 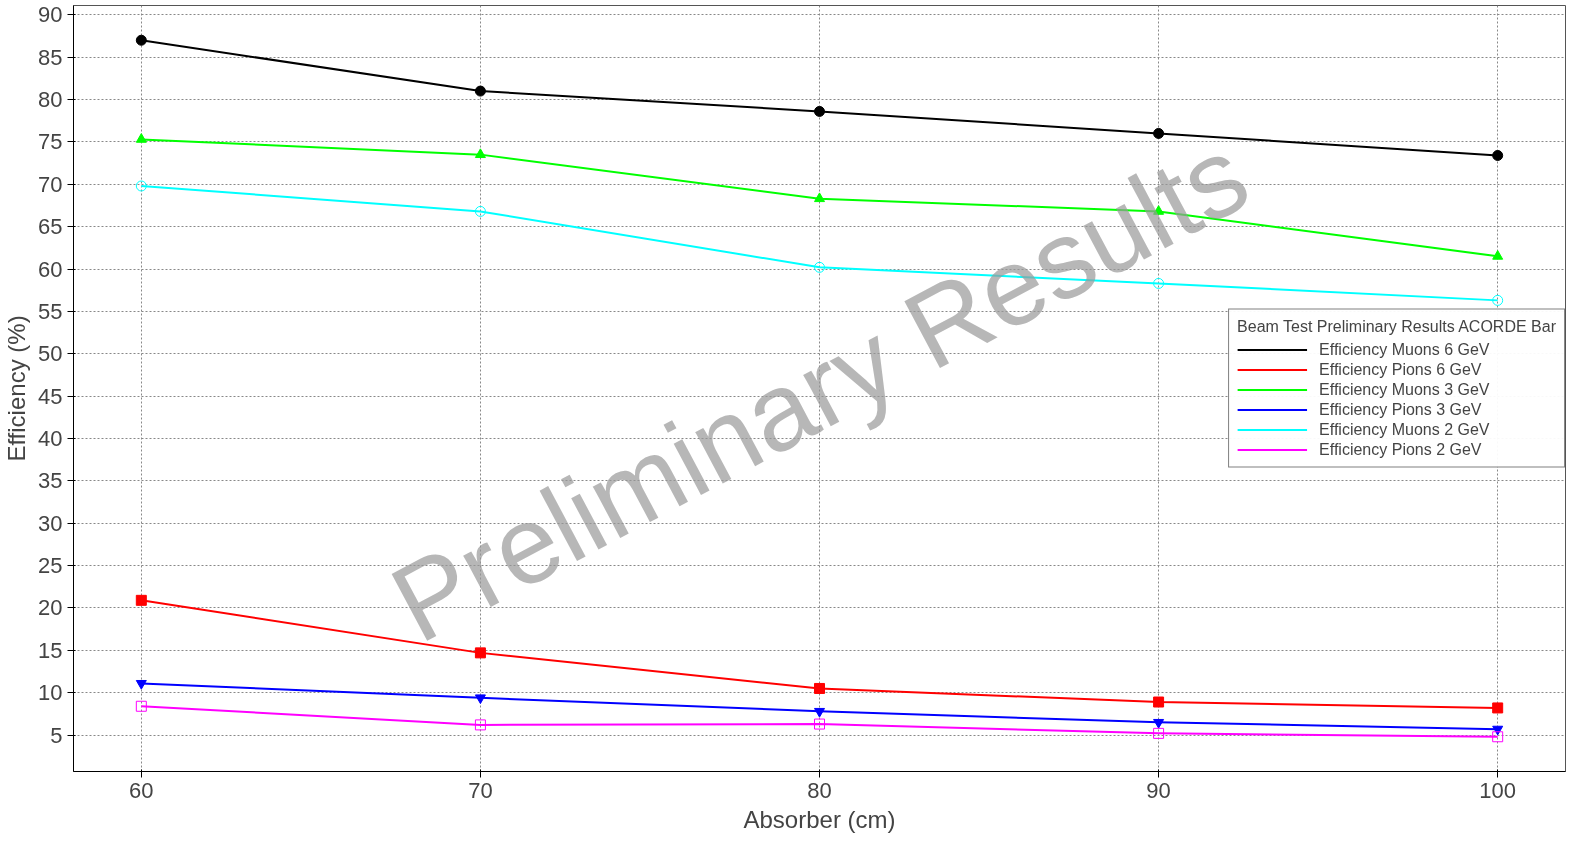 What do you see at coordinates (50, 438) in the screenshot?
I see `y-tick-label: 40` at bounding box center [50, 438].